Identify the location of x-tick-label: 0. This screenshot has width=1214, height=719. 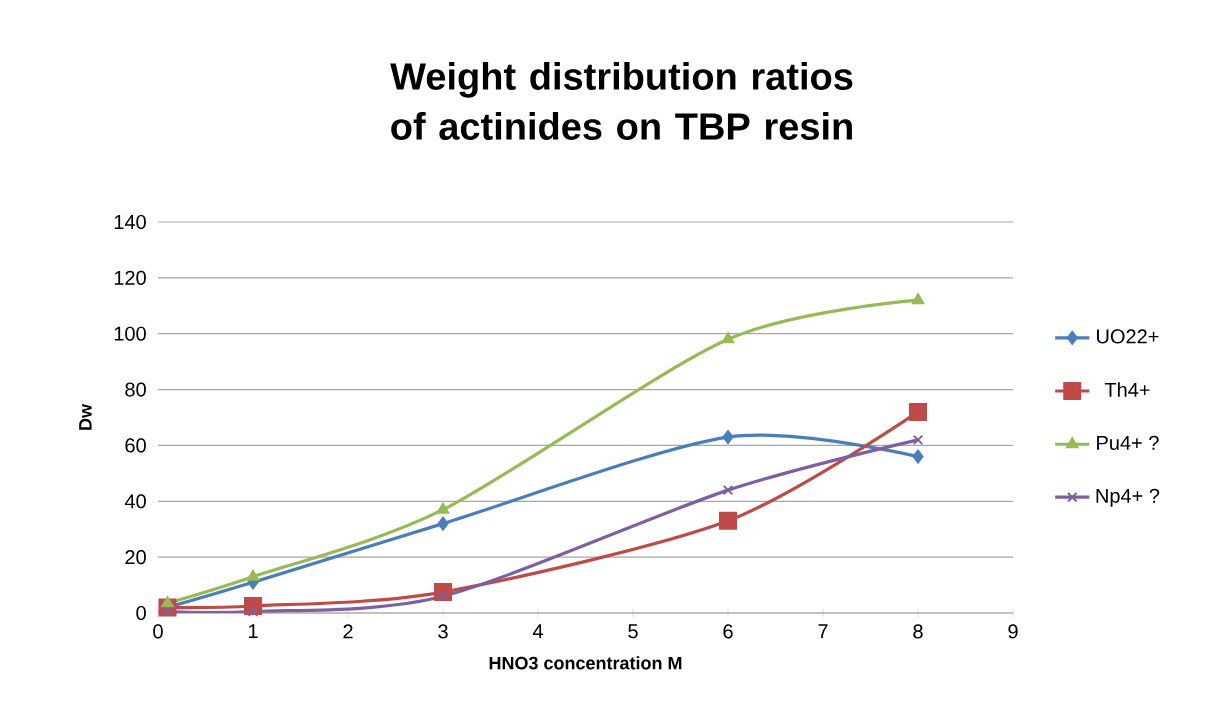
(158, 631).